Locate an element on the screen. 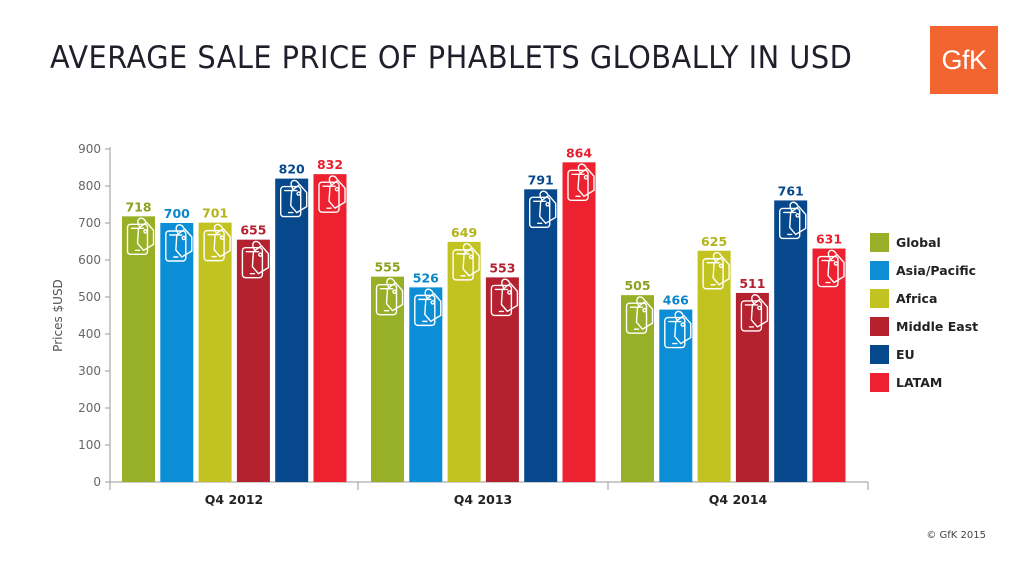  y-tick-label: 500 is located at coordinates (89, 297).